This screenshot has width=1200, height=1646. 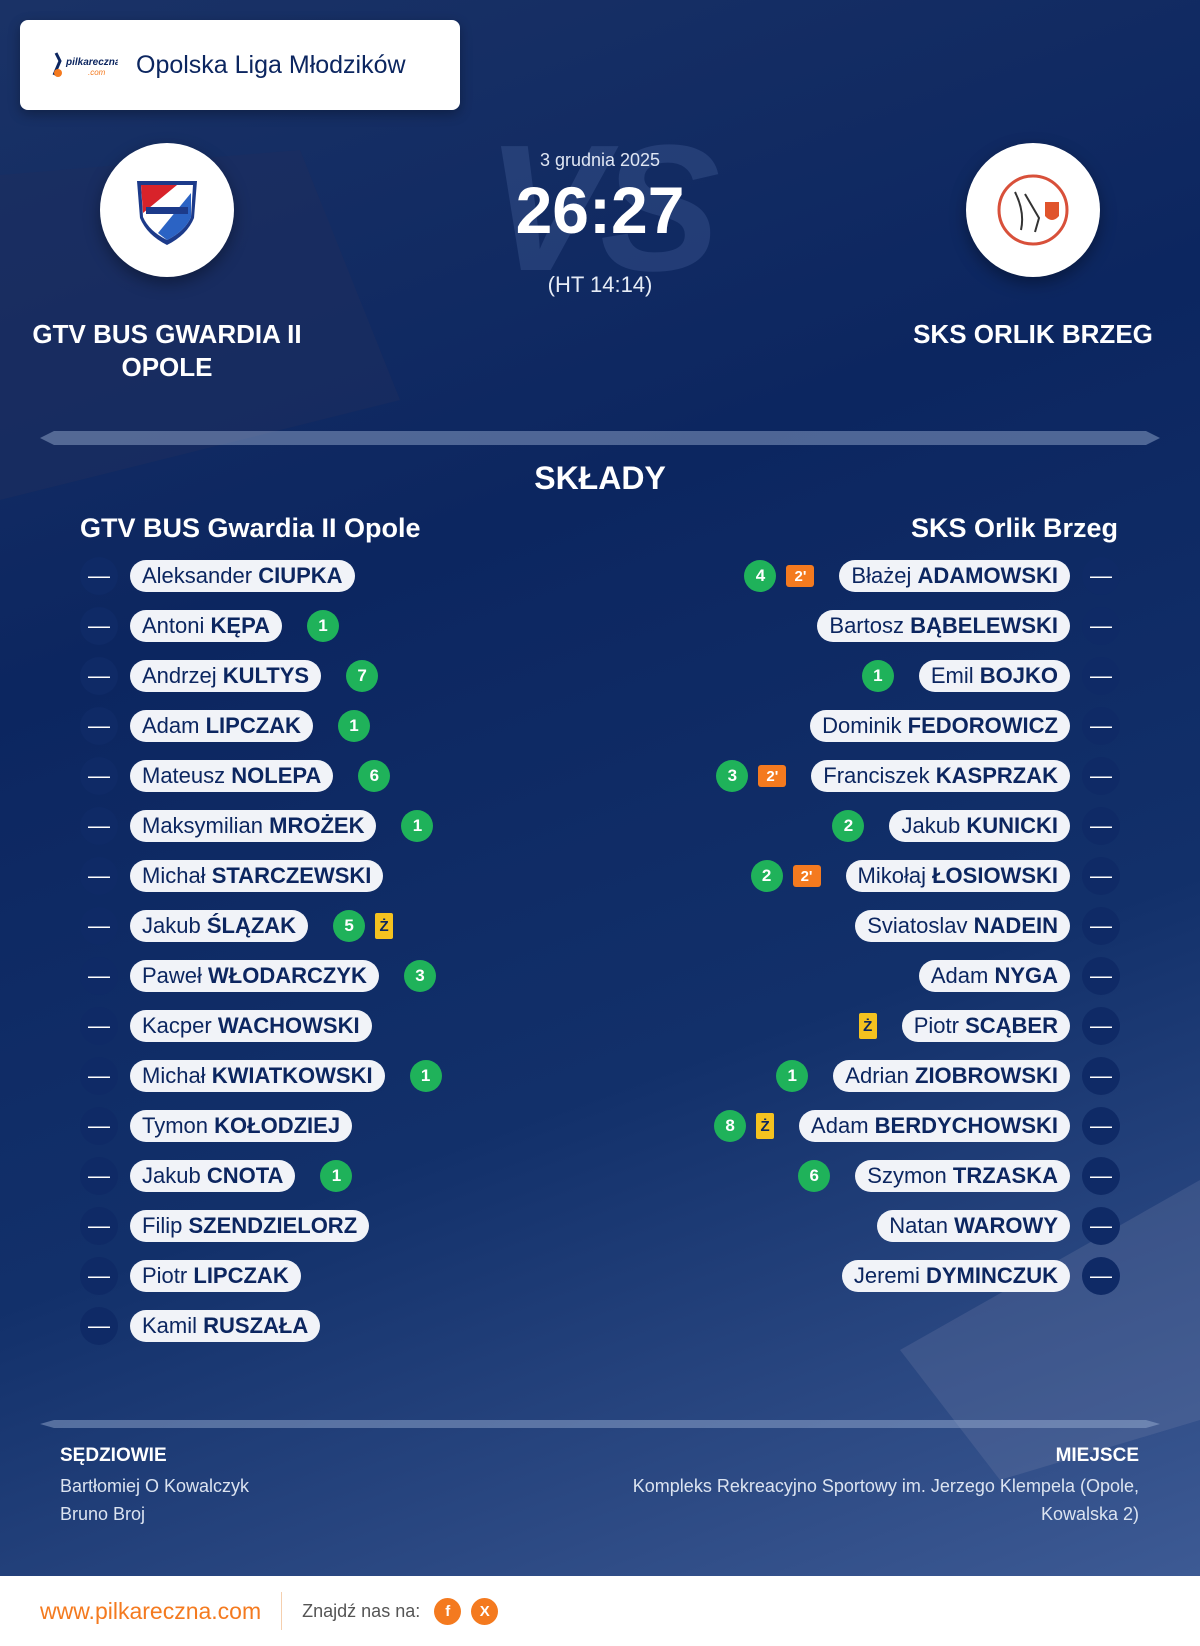 I want to click on player-name: Jeremi DYMINCZUK, so click(x=955, y=1276).